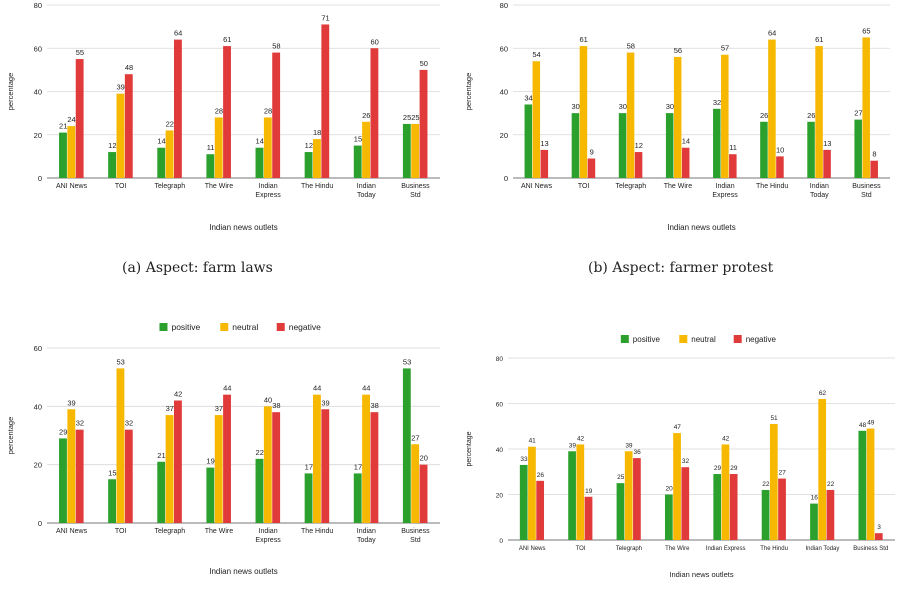 The image size is (900, 600). I want to click on x-tick-label: Express, so click(268, 540).